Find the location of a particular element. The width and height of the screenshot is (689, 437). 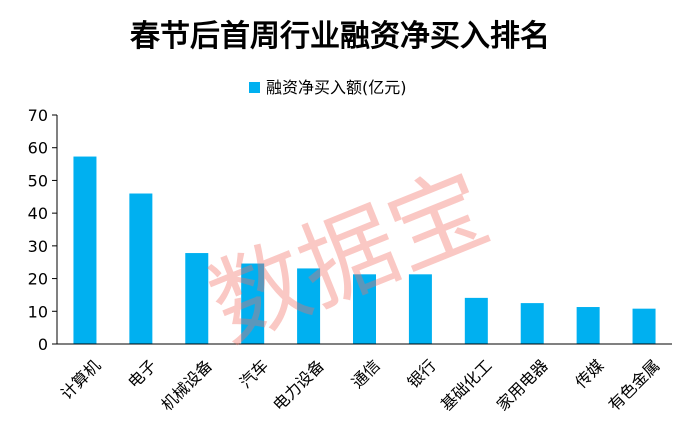

y-tick-label: 20 is located at coordinates (38, 279).